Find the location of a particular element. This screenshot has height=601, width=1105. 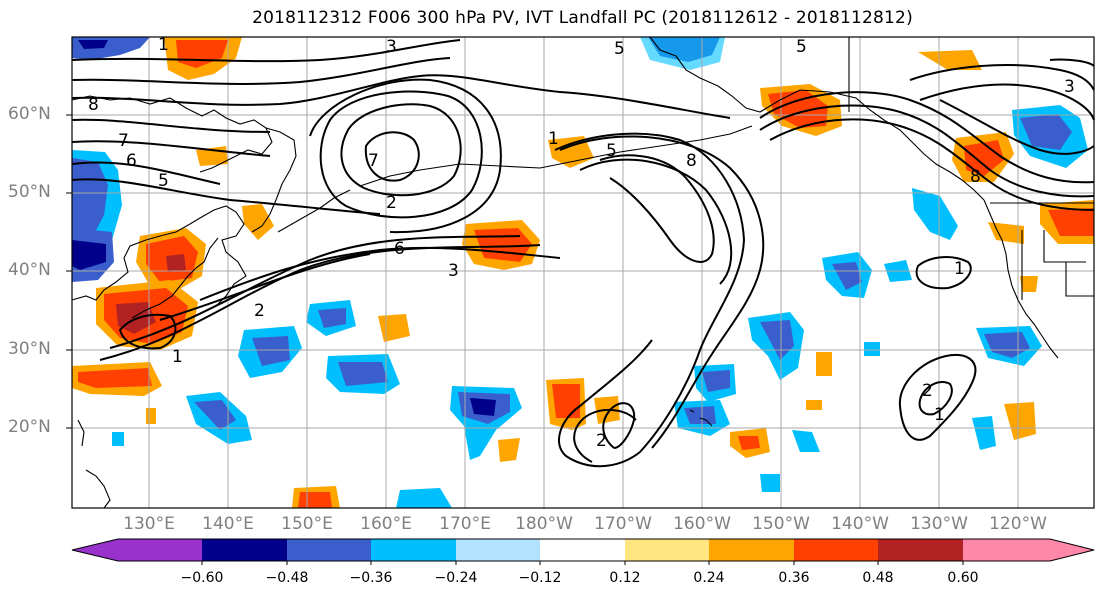

contour-label-8: 8 is located at coordinates (93, 105).